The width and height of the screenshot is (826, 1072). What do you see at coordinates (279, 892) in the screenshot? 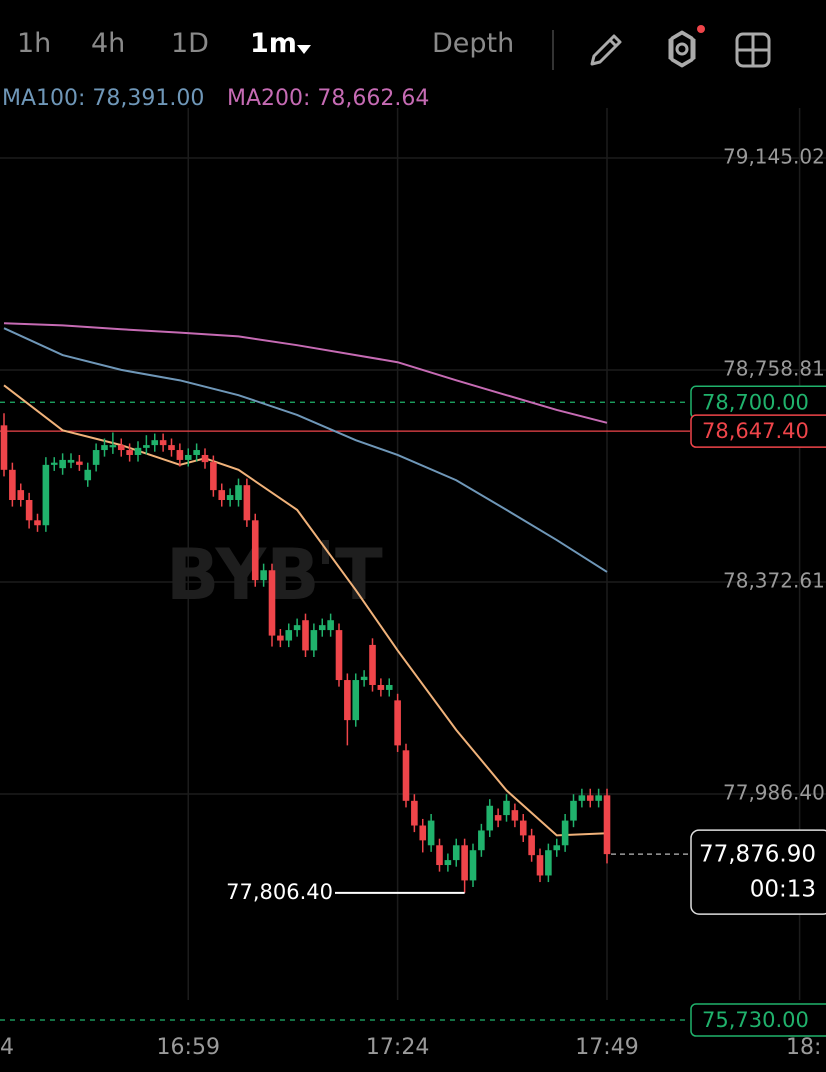
I see `low-marker-label: 77,806.40` at bounding box center [279, 892].